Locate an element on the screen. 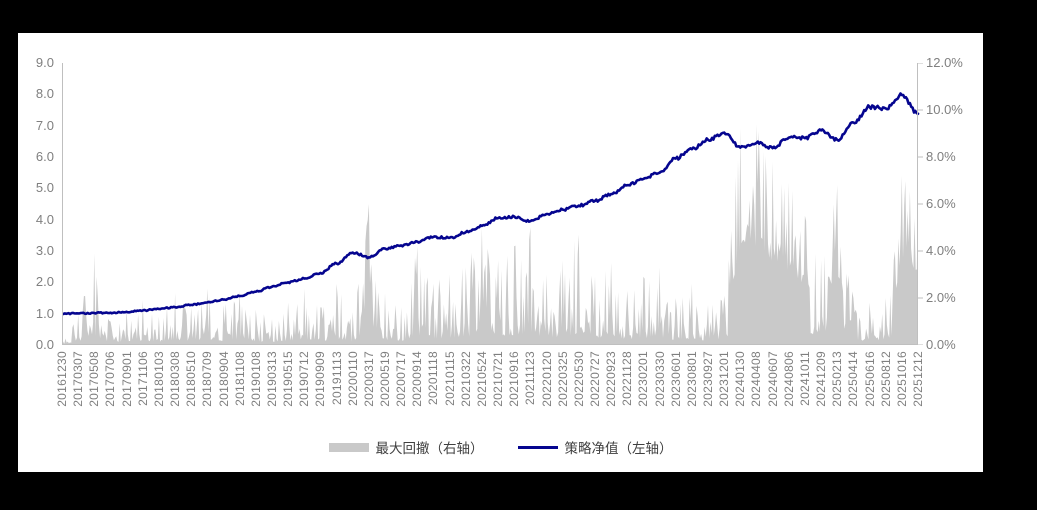 The width and height of the screenshot is (1037, 510). x-axis-tick-label: 20201118 is located at coordinates (433, 378).